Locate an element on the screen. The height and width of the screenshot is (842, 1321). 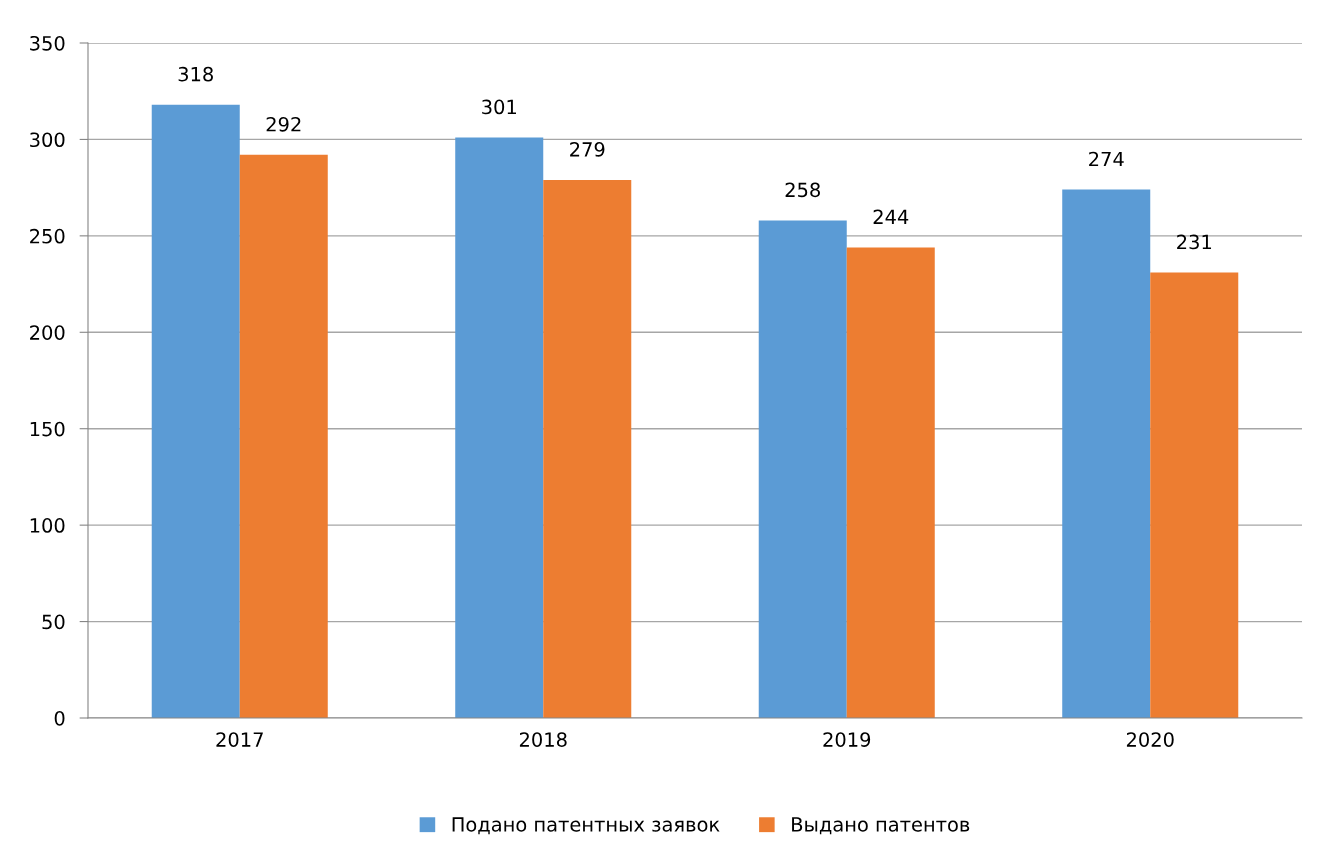
data-label: 318 is located at coordinates (195, 74).